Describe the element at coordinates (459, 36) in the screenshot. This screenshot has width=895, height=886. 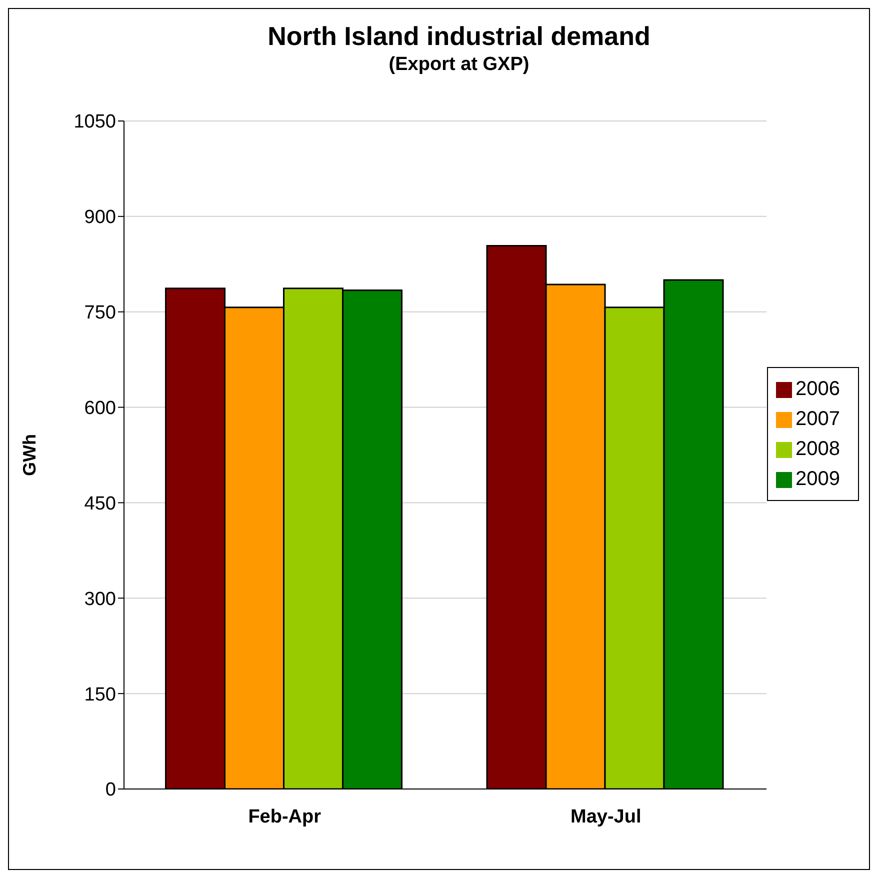
I see `chart-title: North Island industrial demand` at that location.